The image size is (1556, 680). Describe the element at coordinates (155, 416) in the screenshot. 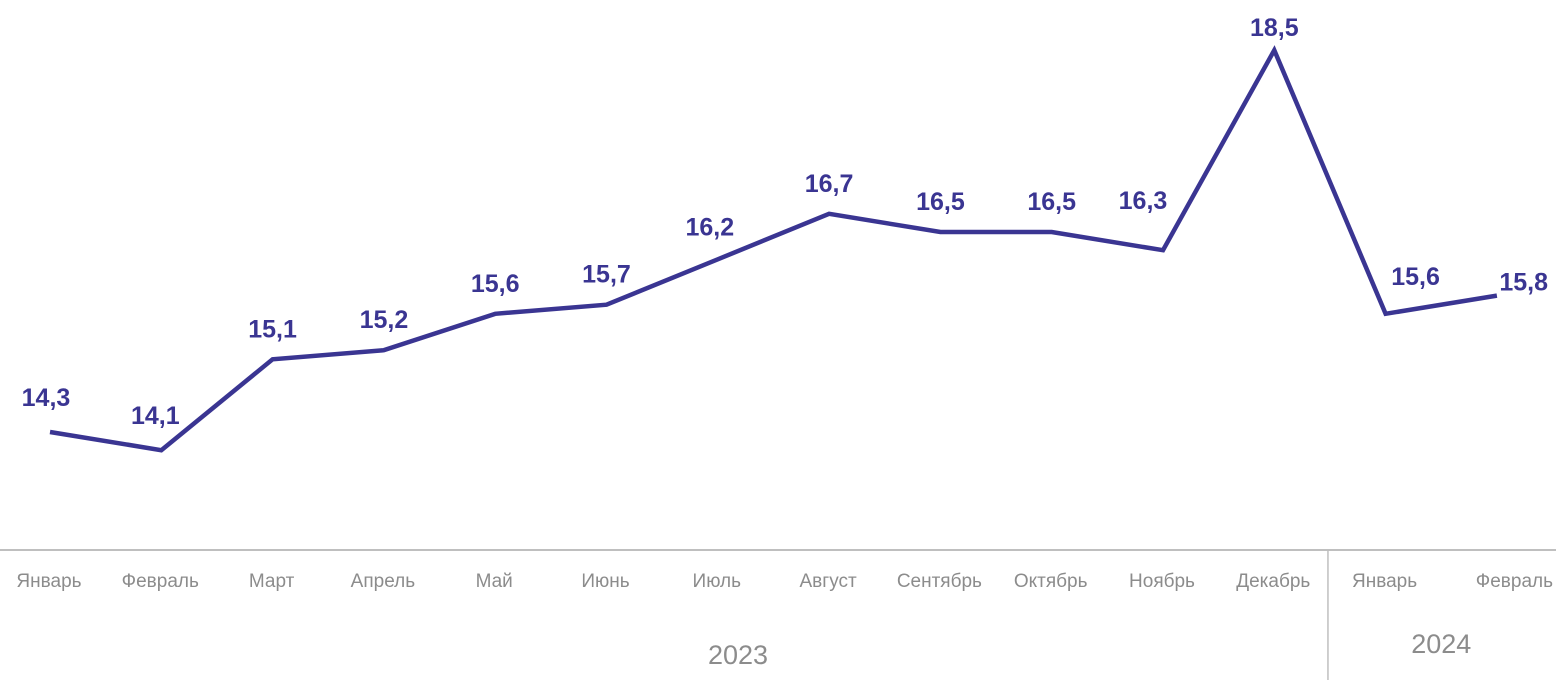

I see `data-label: 14,1` at that location.